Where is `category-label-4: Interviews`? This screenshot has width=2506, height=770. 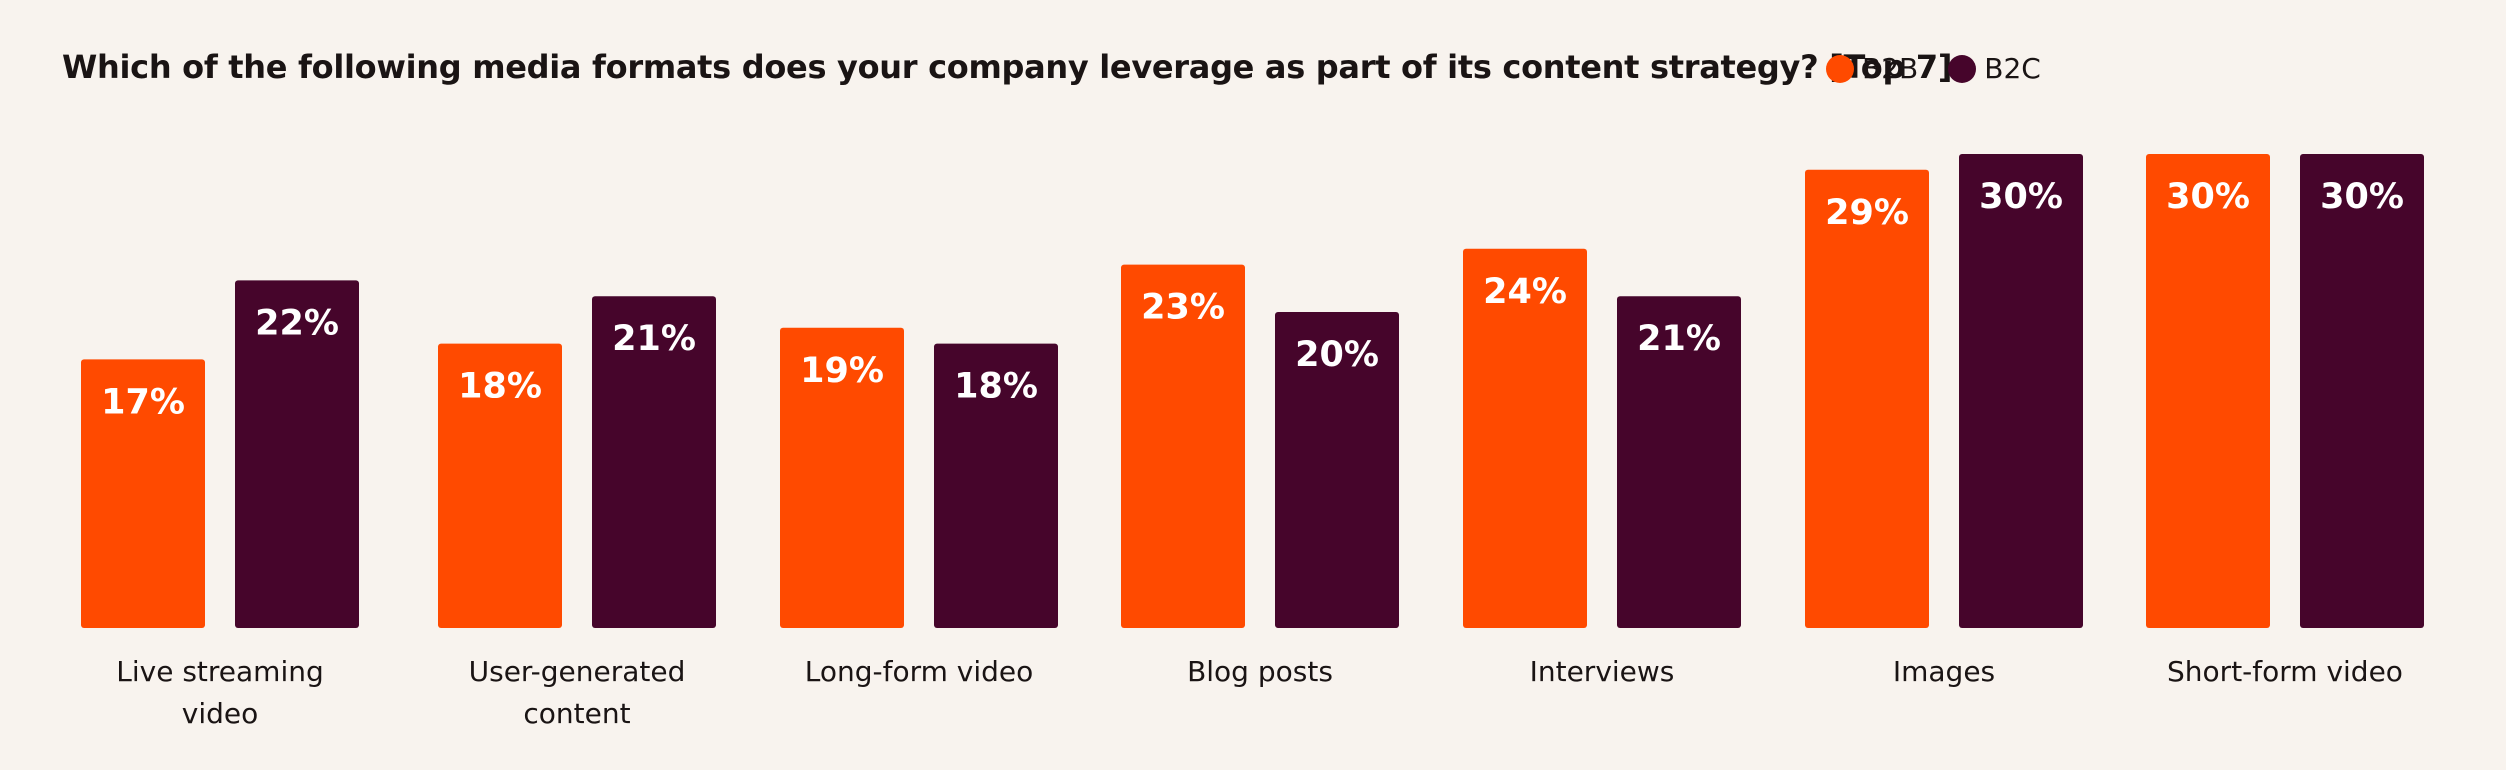 category-label-4: Interviews is located at coordinates (1602, 671).